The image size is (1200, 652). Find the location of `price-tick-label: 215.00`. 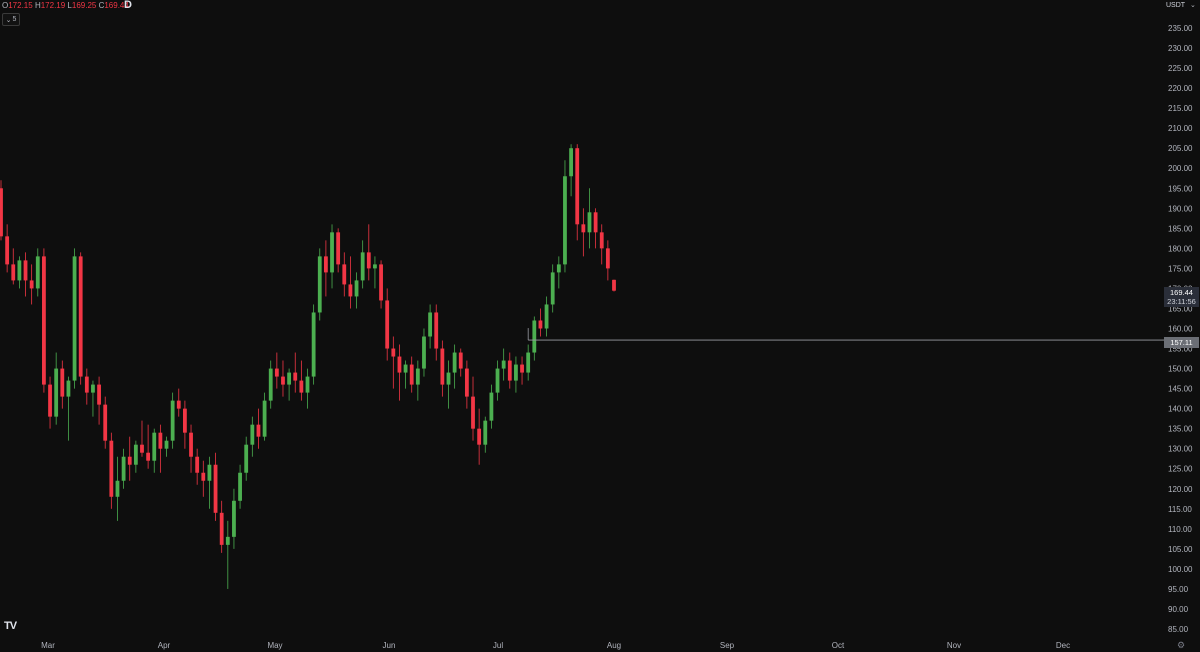

price-tick-label: 215.00 is located at coordinates (1180, 108).